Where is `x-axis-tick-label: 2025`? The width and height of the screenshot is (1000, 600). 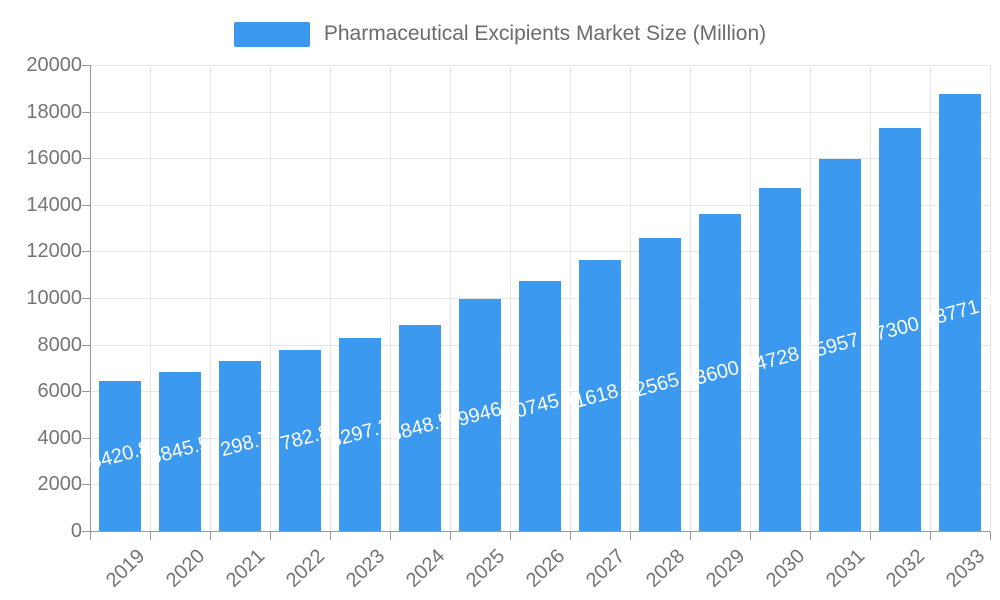
x-axis-tick-label: 2025 is located at coordinates (485, 568).